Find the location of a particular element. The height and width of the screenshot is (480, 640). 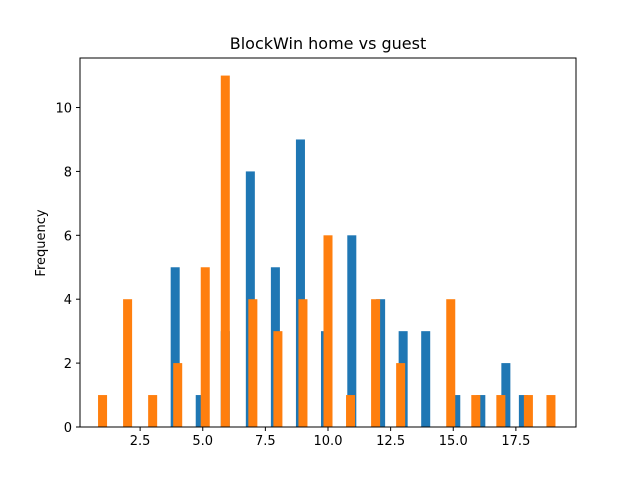

y-tick-label: 6 is located at coordinates (68, 236).